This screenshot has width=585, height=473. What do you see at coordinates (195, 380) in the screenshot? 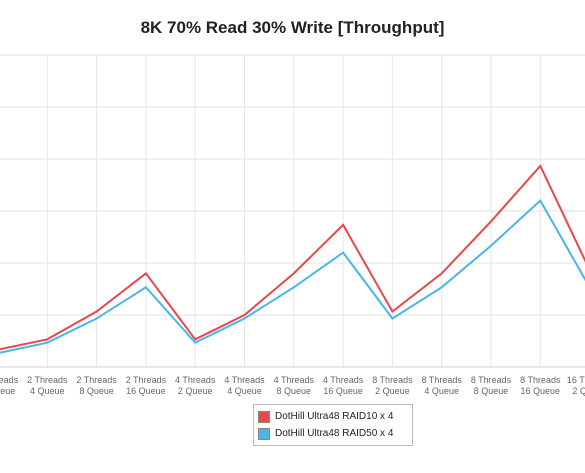
I see `x-tick-label-4-0: 4 Threads` at bounding box center [195, 380].